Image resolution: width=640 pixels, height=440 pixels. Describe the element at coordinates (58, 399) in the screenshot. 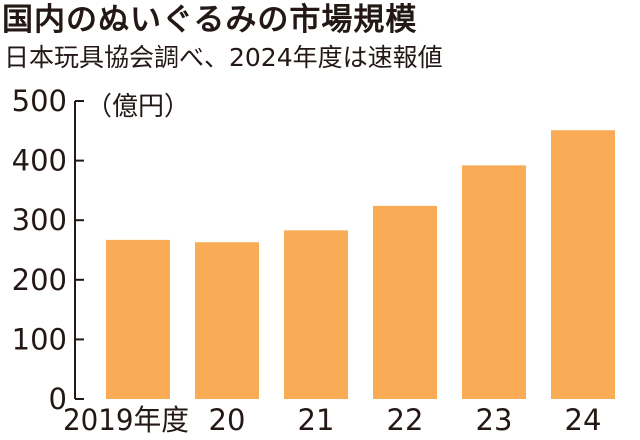

I see `y-tick-label-0: 0` at that location.